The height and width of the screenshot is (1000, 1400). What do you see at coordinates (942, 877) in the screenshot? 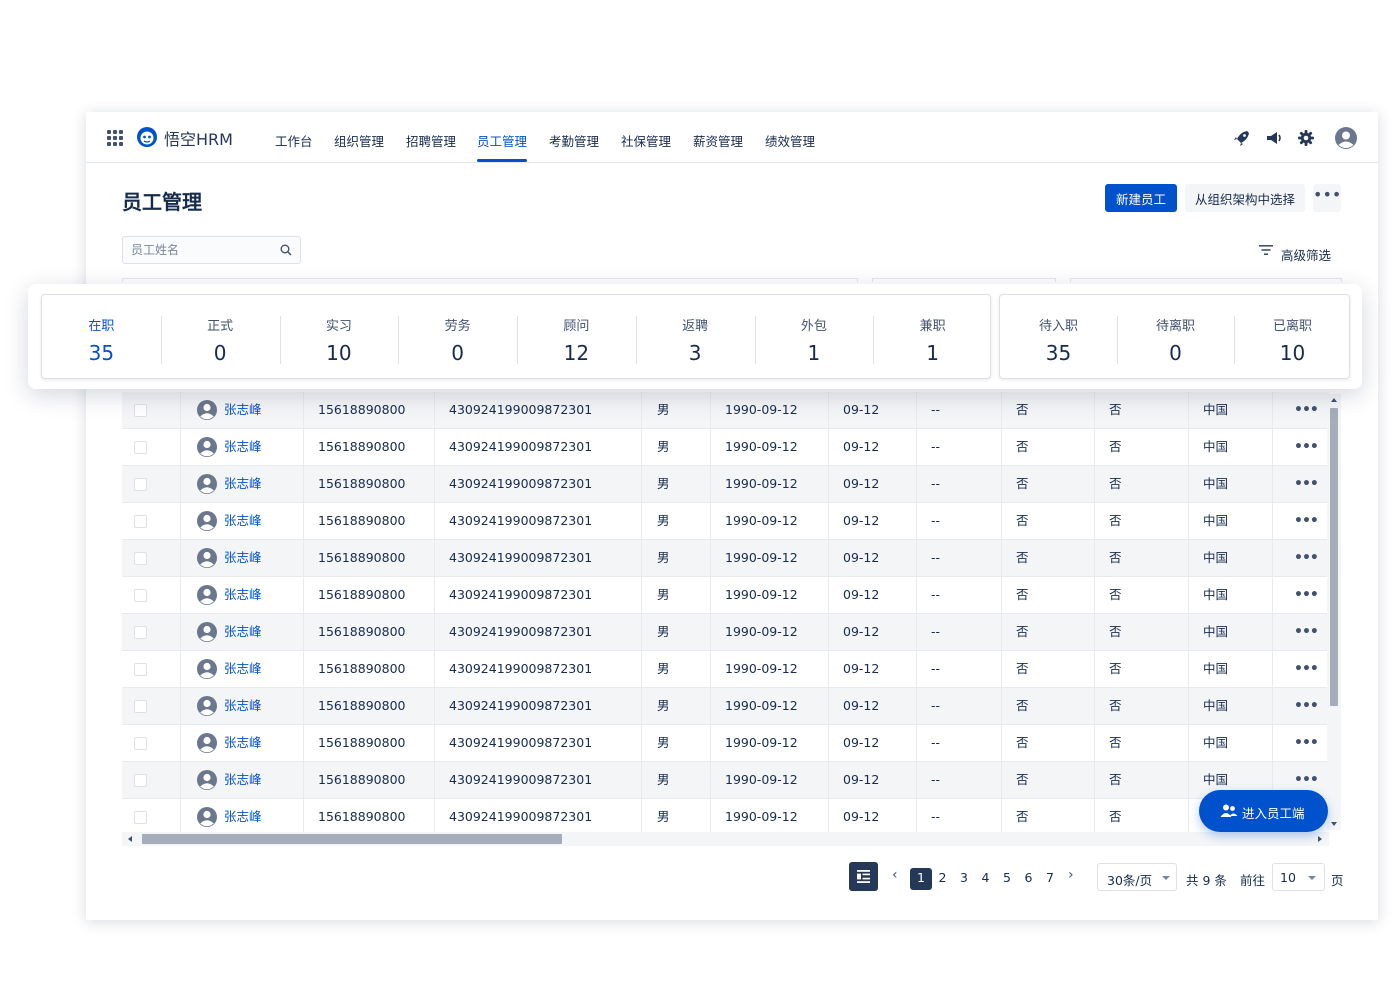
I see `page-number-2: 2` at bounding box center [942, 877].